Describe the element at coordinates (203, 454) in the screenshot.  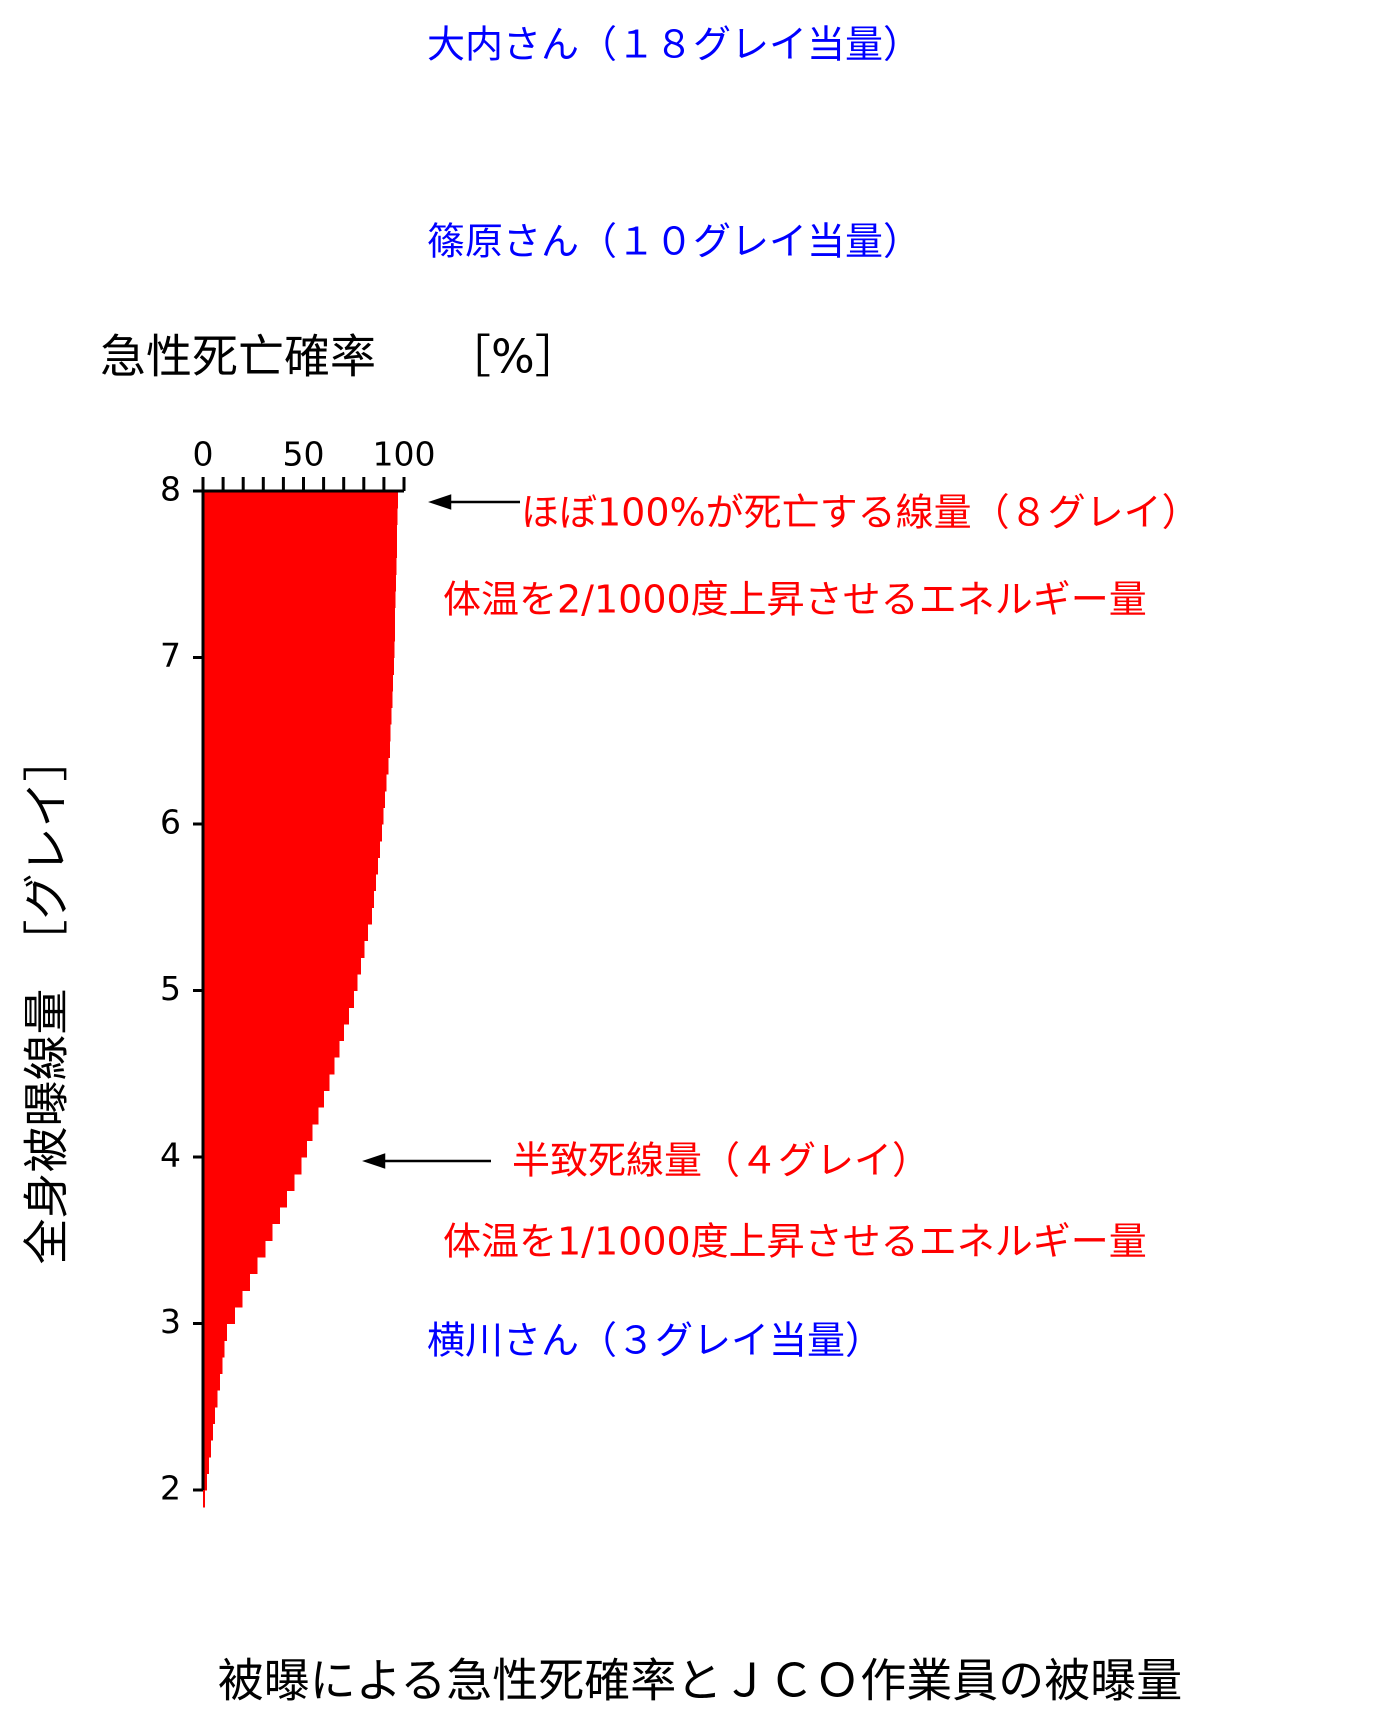
I see `x-tick-label: 0` at that location.